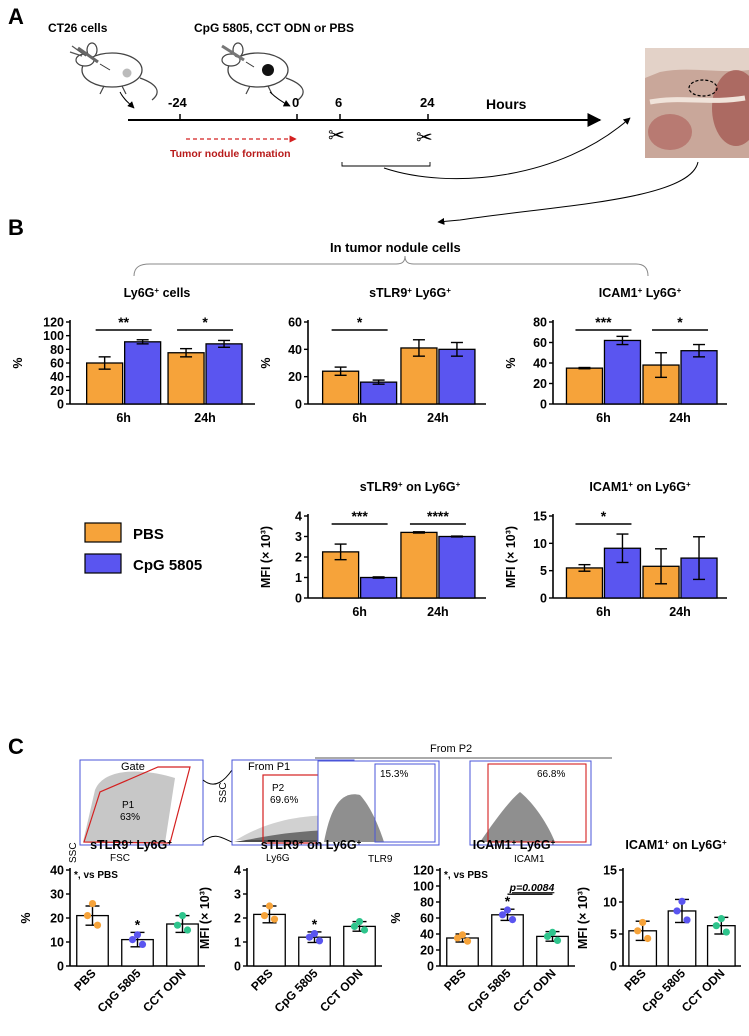  Describe the element at coordinates (262, 71) in the screenshot. I see `mouse-icon` at that location.